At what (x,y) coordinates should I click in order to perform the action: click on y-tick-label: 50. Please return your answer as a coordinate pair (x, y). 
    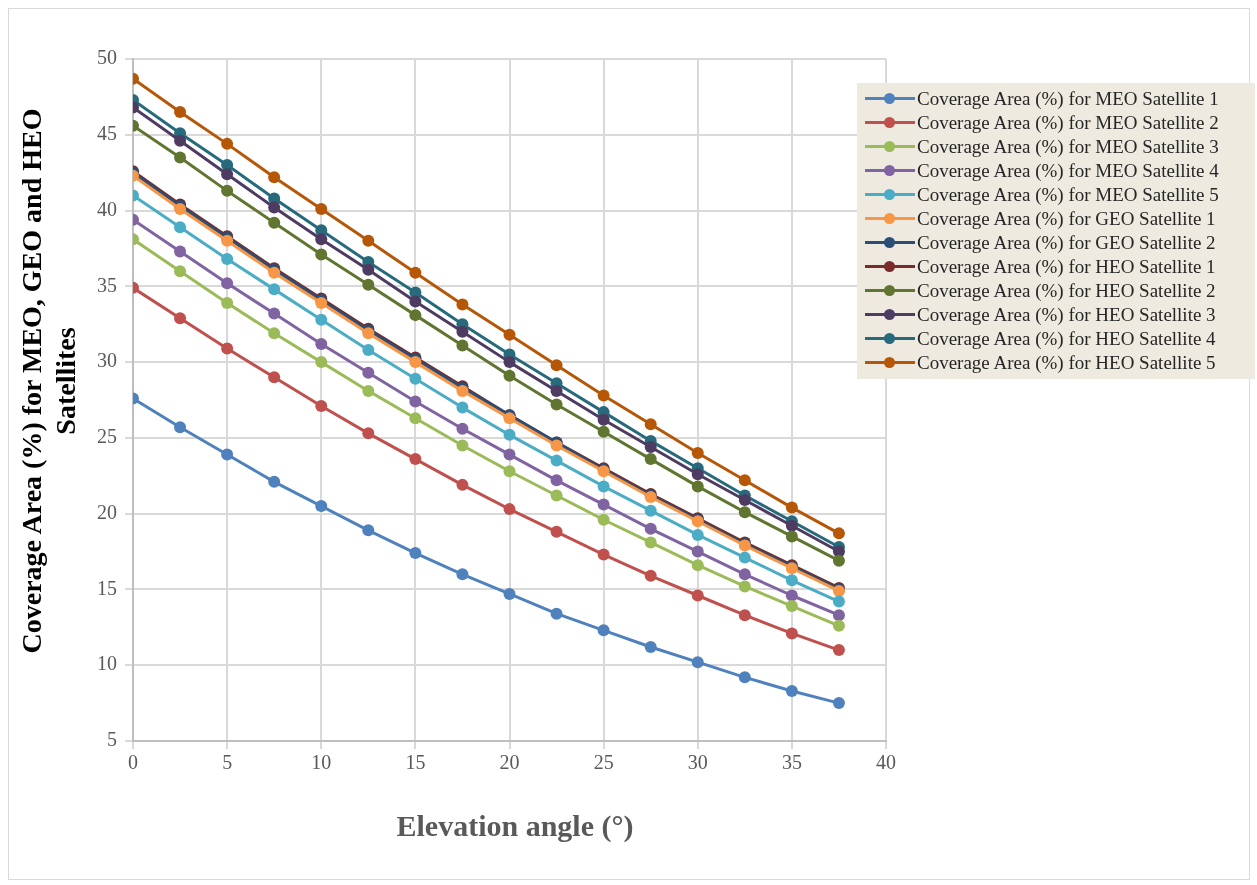
    Looking at the image, I should click on (107, 57).